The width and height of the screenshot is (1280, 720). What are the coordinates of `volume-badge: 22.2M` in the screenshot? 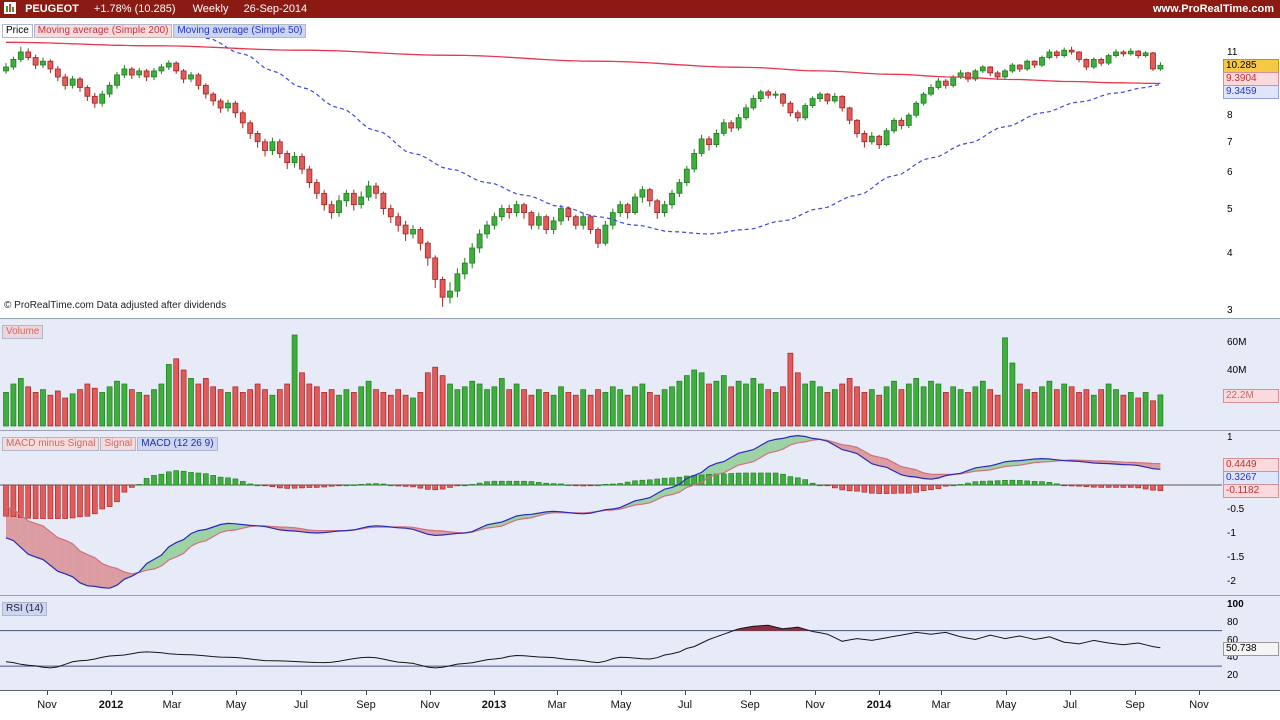 It's located at (1251, 395).